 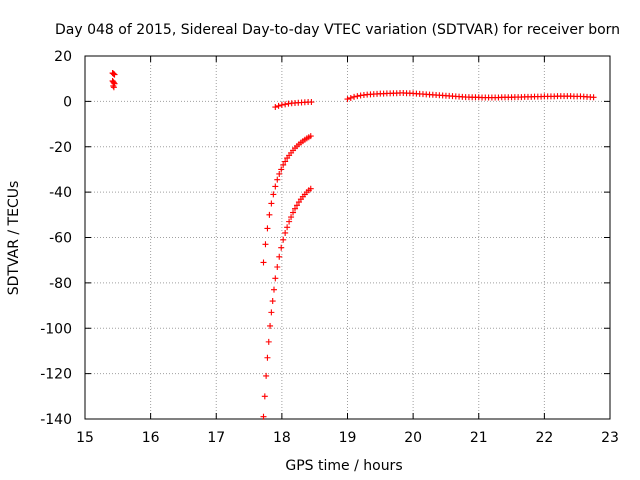 I want to click on y-tick-label: 0, so click(x=67, y=102).